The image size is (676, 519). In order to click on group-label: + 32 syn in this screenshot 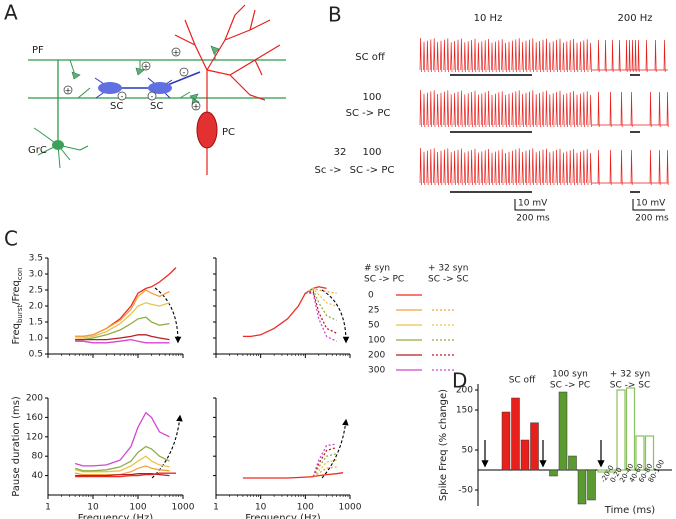, I will do `click(630, 375)`.